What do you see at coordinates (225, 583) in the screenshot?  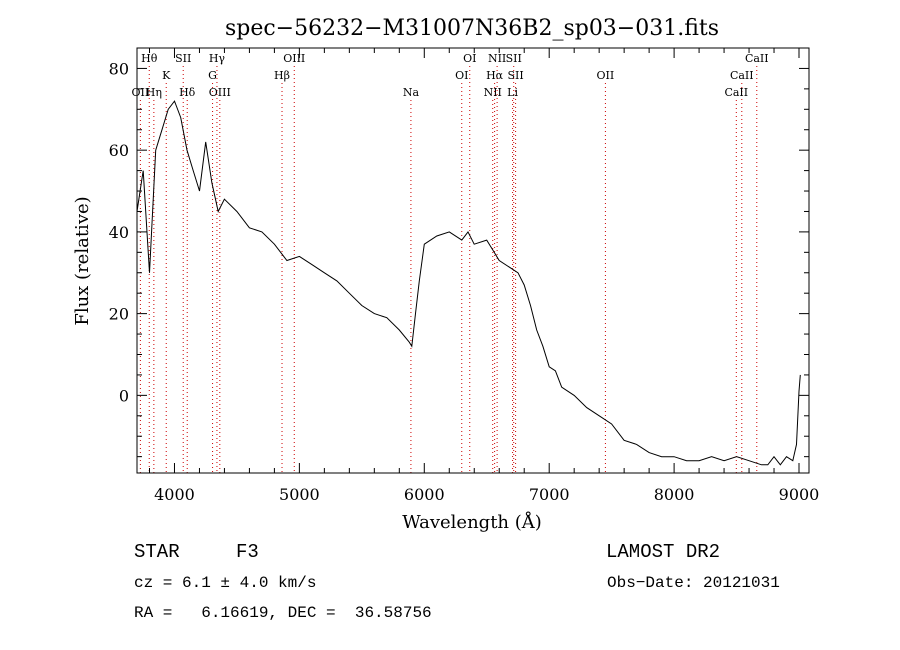 I see `redshift-cz: cz = 6.1 ± 4.0 km/s` at bounding box center [225, 583].